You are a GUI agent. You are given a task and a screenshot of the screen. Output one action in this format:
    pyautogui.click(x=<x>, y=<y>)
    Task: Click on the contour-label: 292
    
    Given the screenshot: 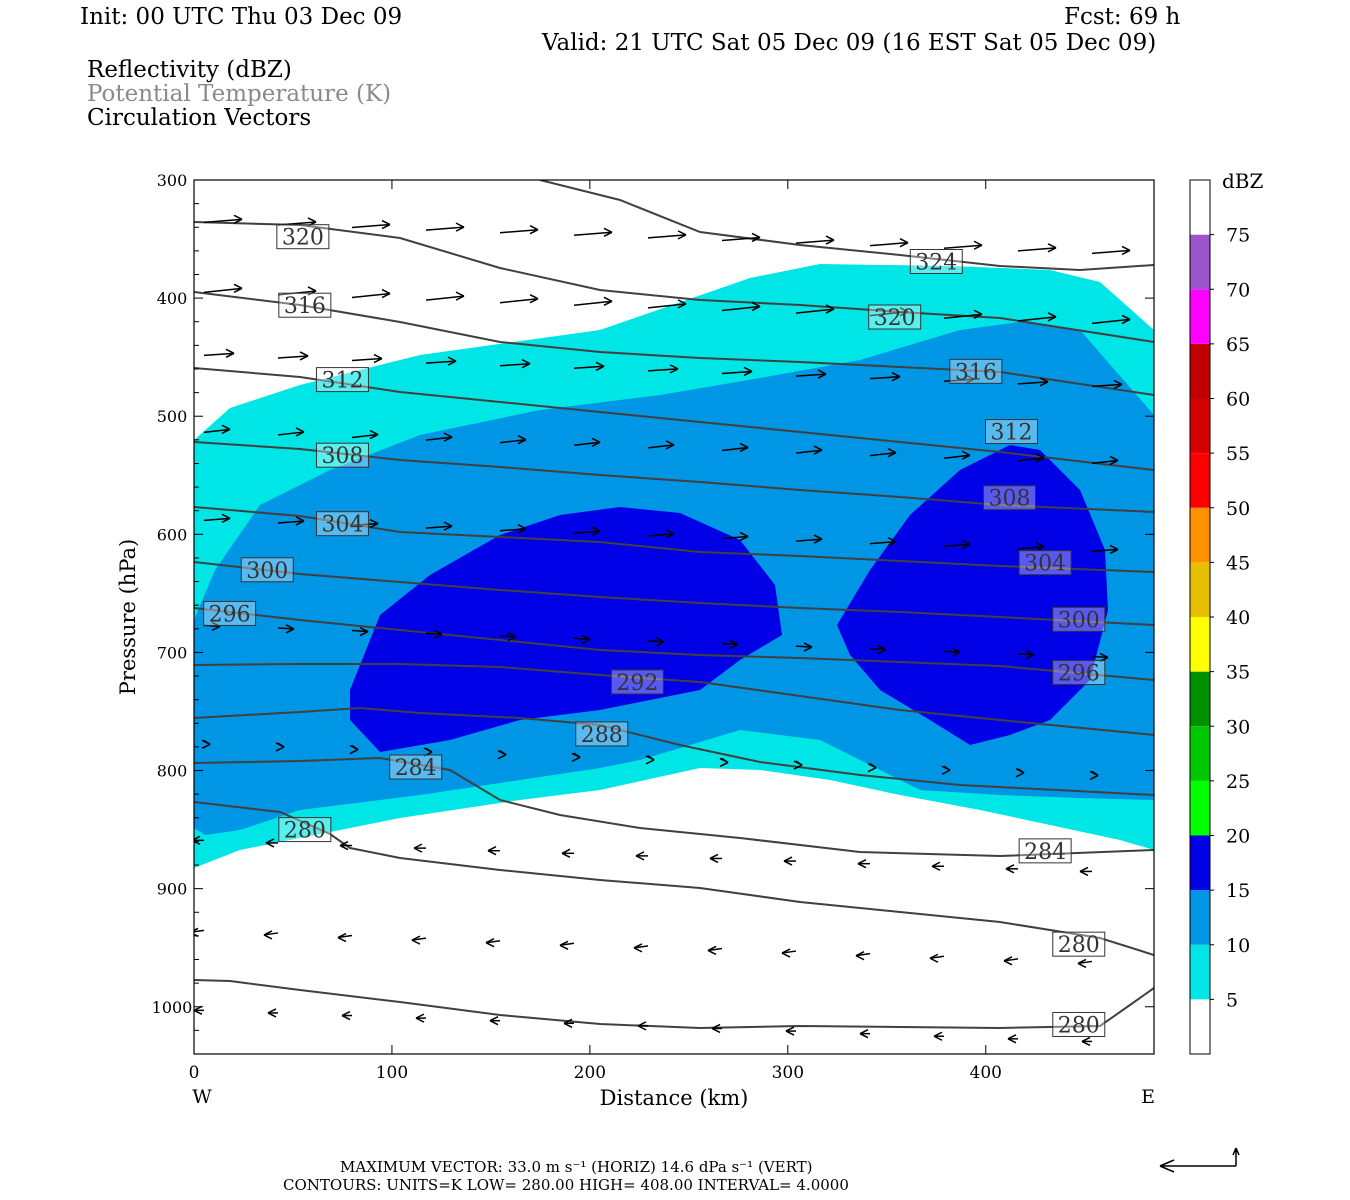 What is the action you would take?
    pyautogui.click(x=637, y=683)
    